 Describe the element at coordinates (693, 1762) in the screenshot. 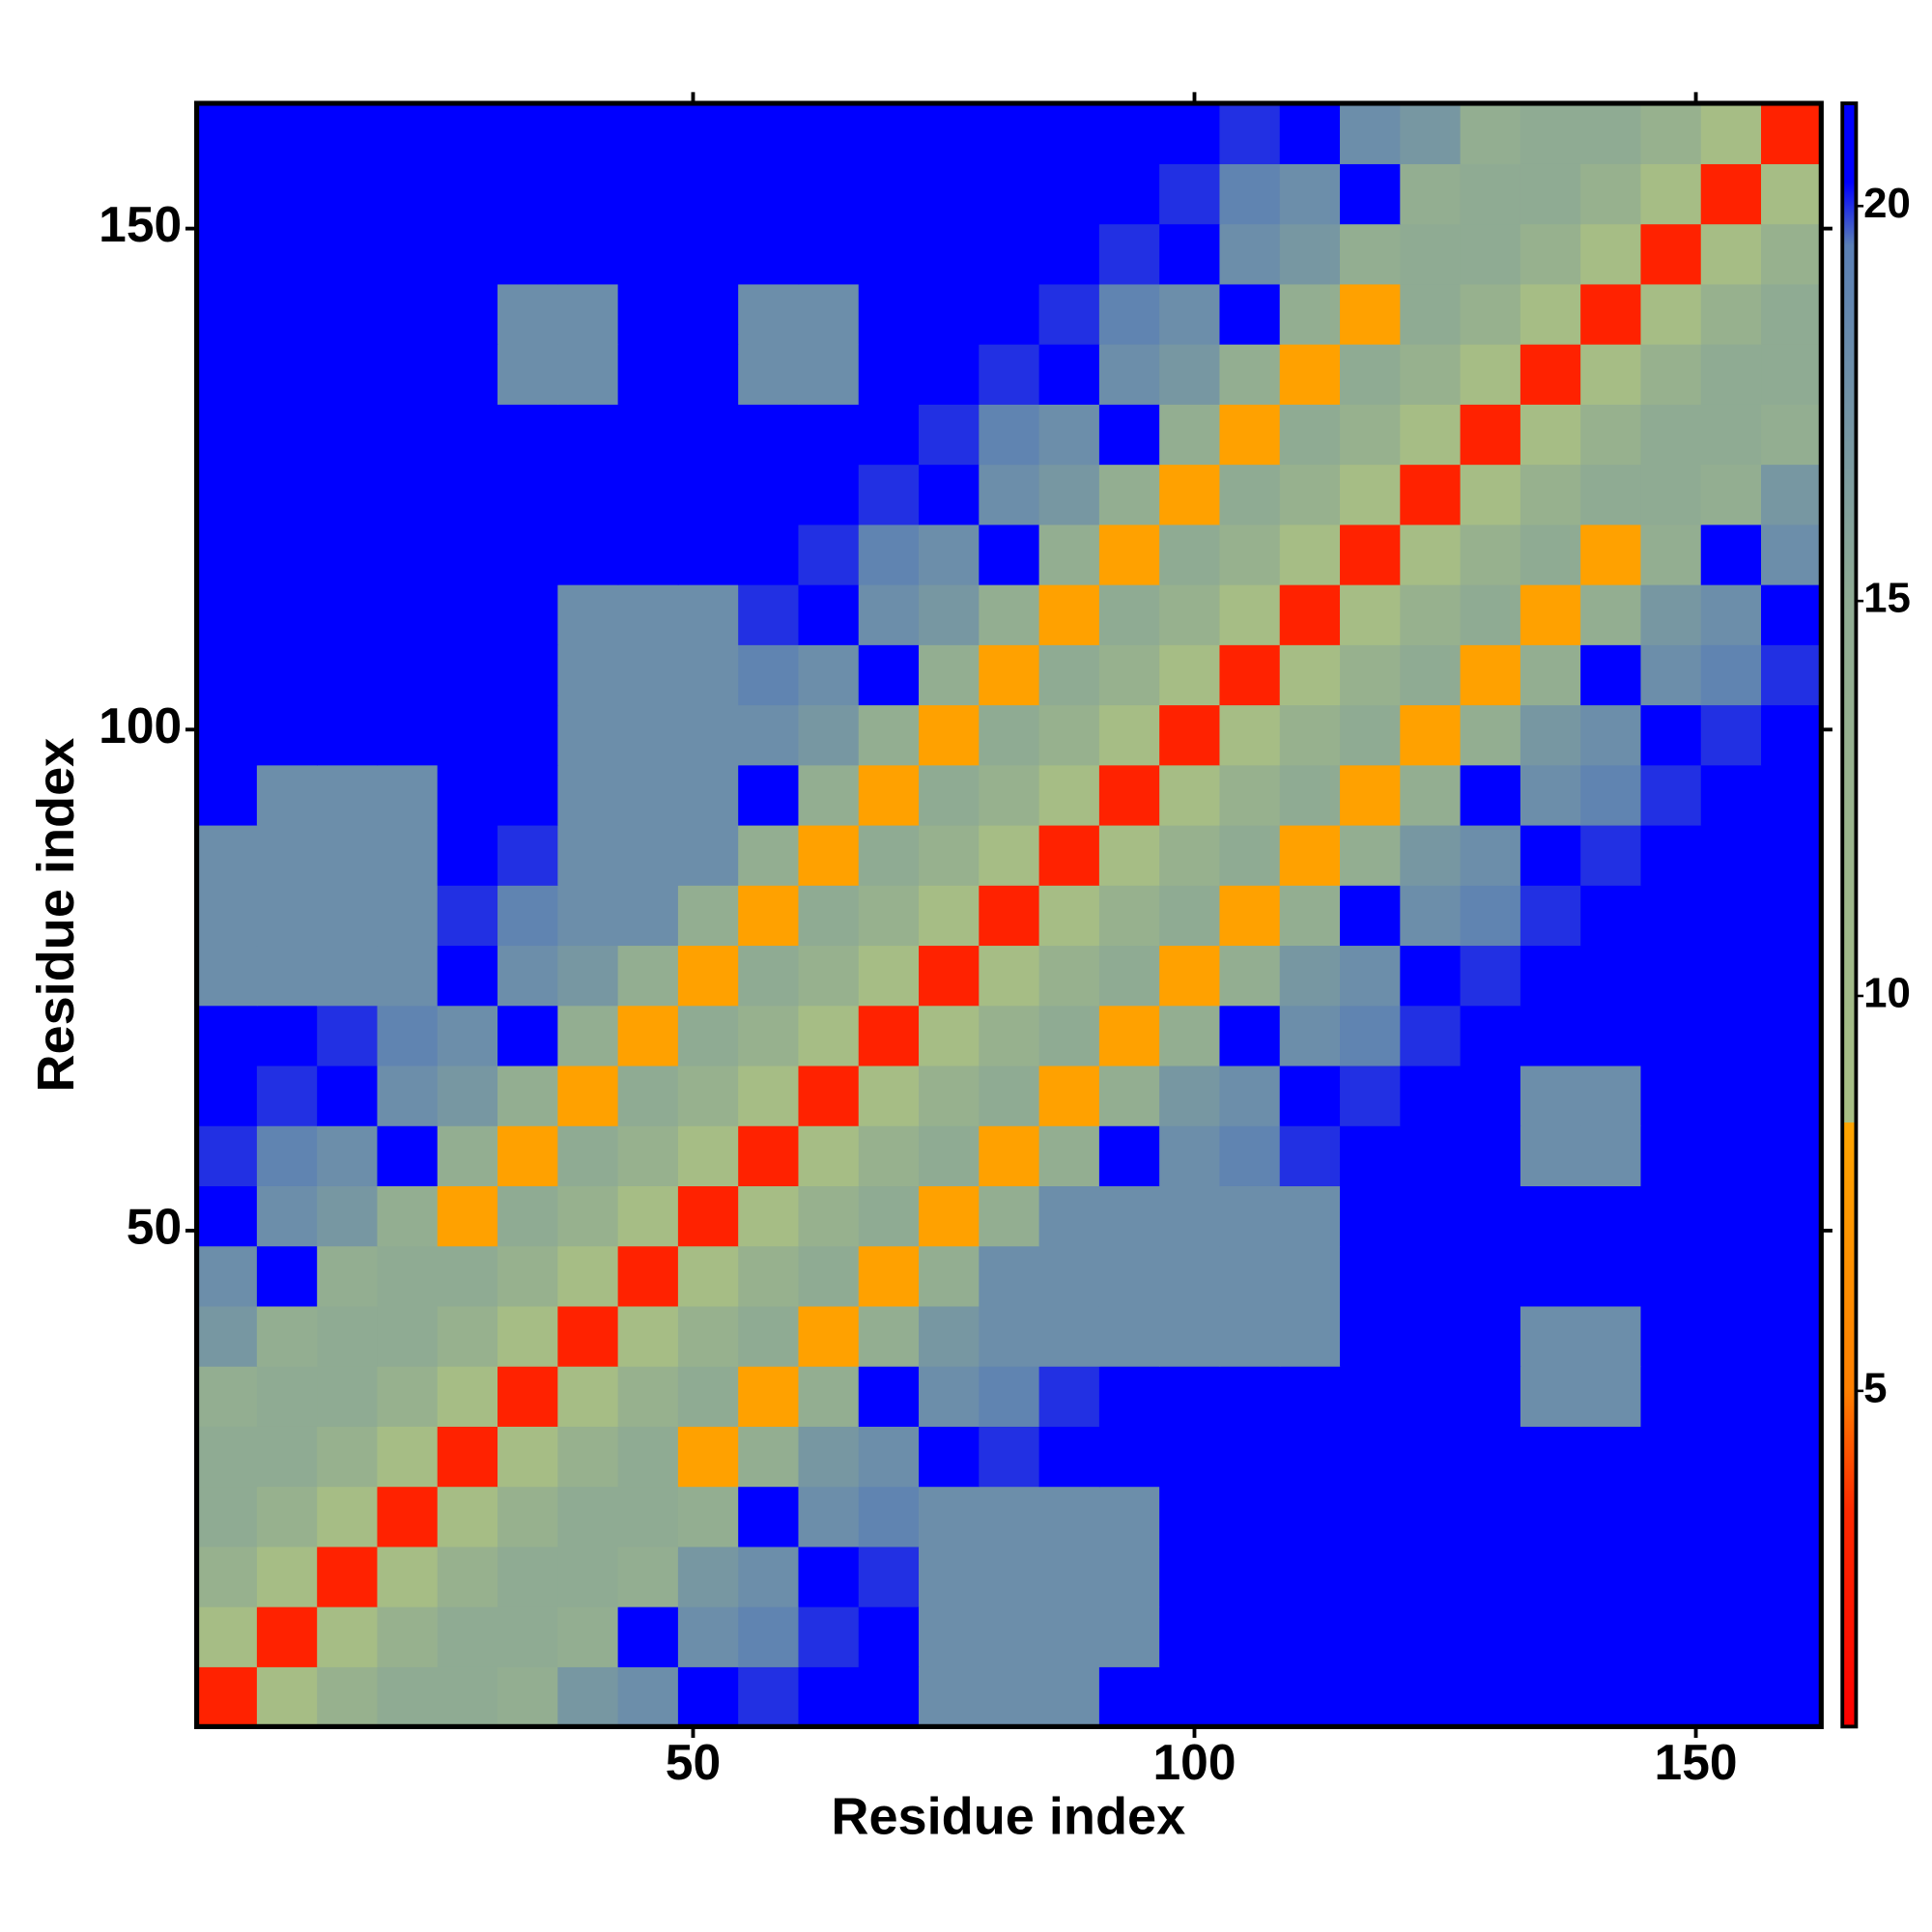

I see `x-tick-label: 50` at that location.